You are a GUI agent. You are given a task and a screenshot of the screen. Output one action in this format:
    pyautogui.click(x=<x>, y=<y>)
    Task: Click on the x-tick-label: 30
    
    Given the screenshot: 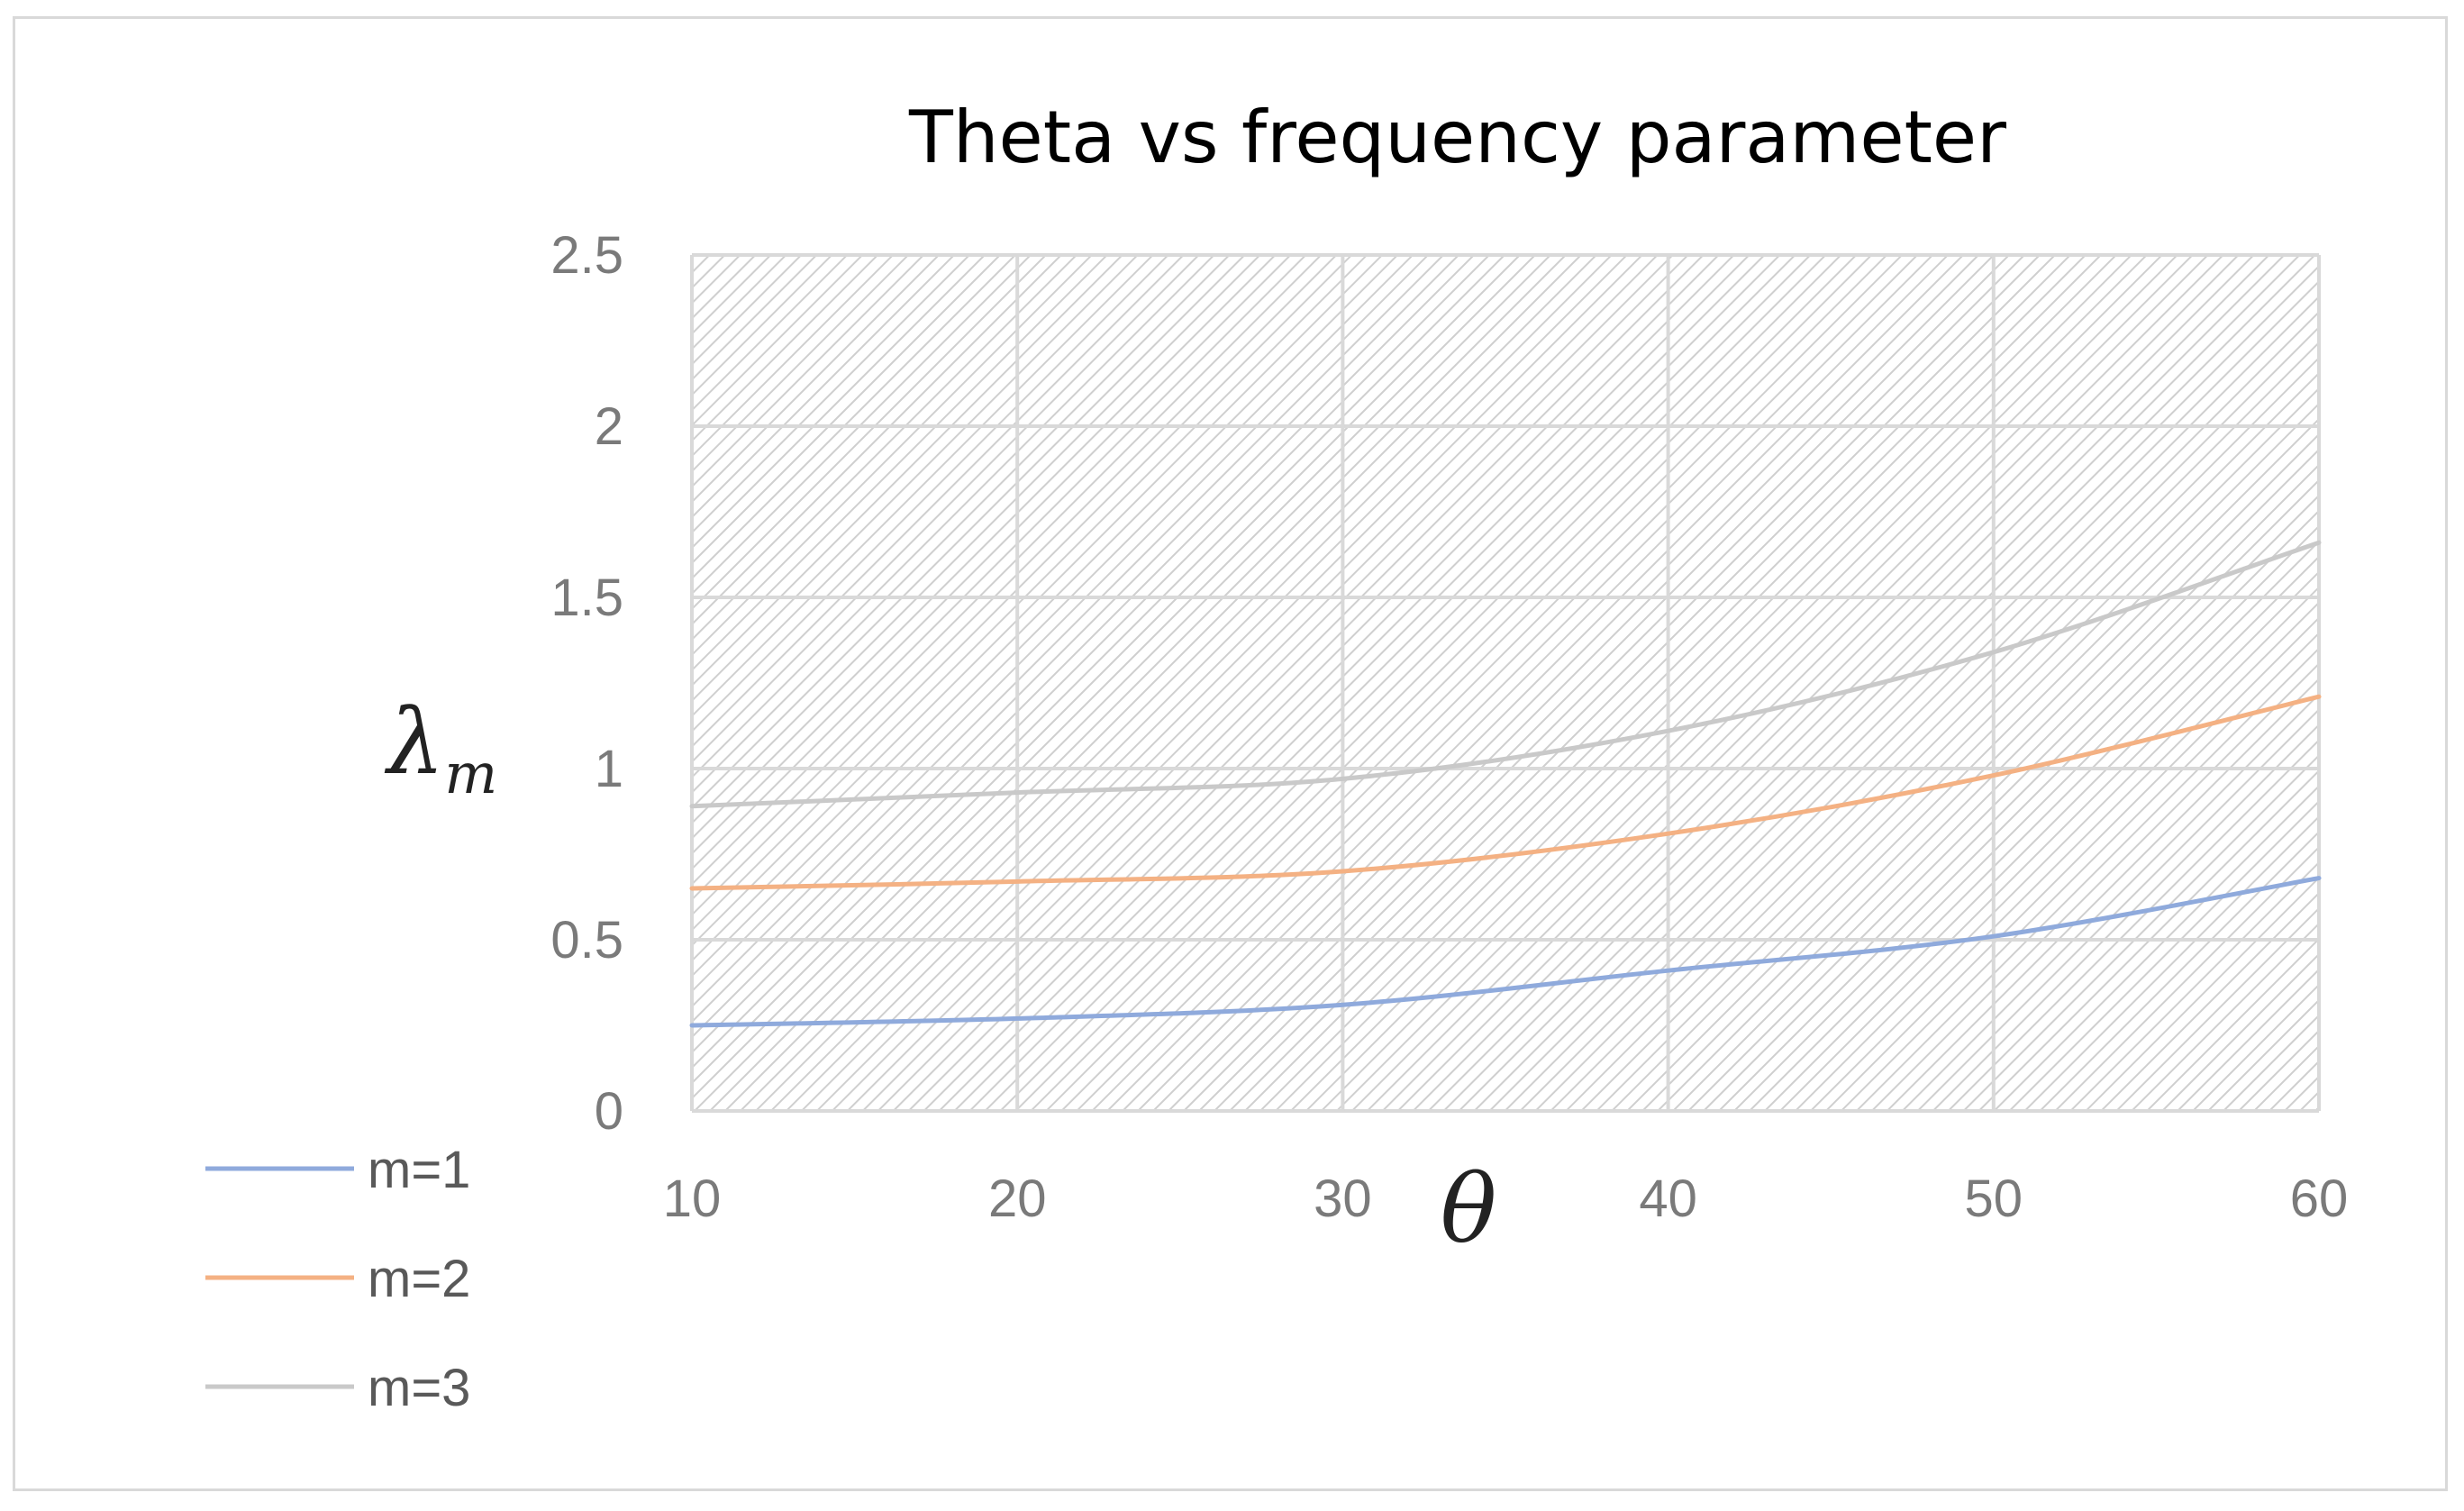 What is the action you would take?
    pyautogui.click(x=1343, y=1199)
    